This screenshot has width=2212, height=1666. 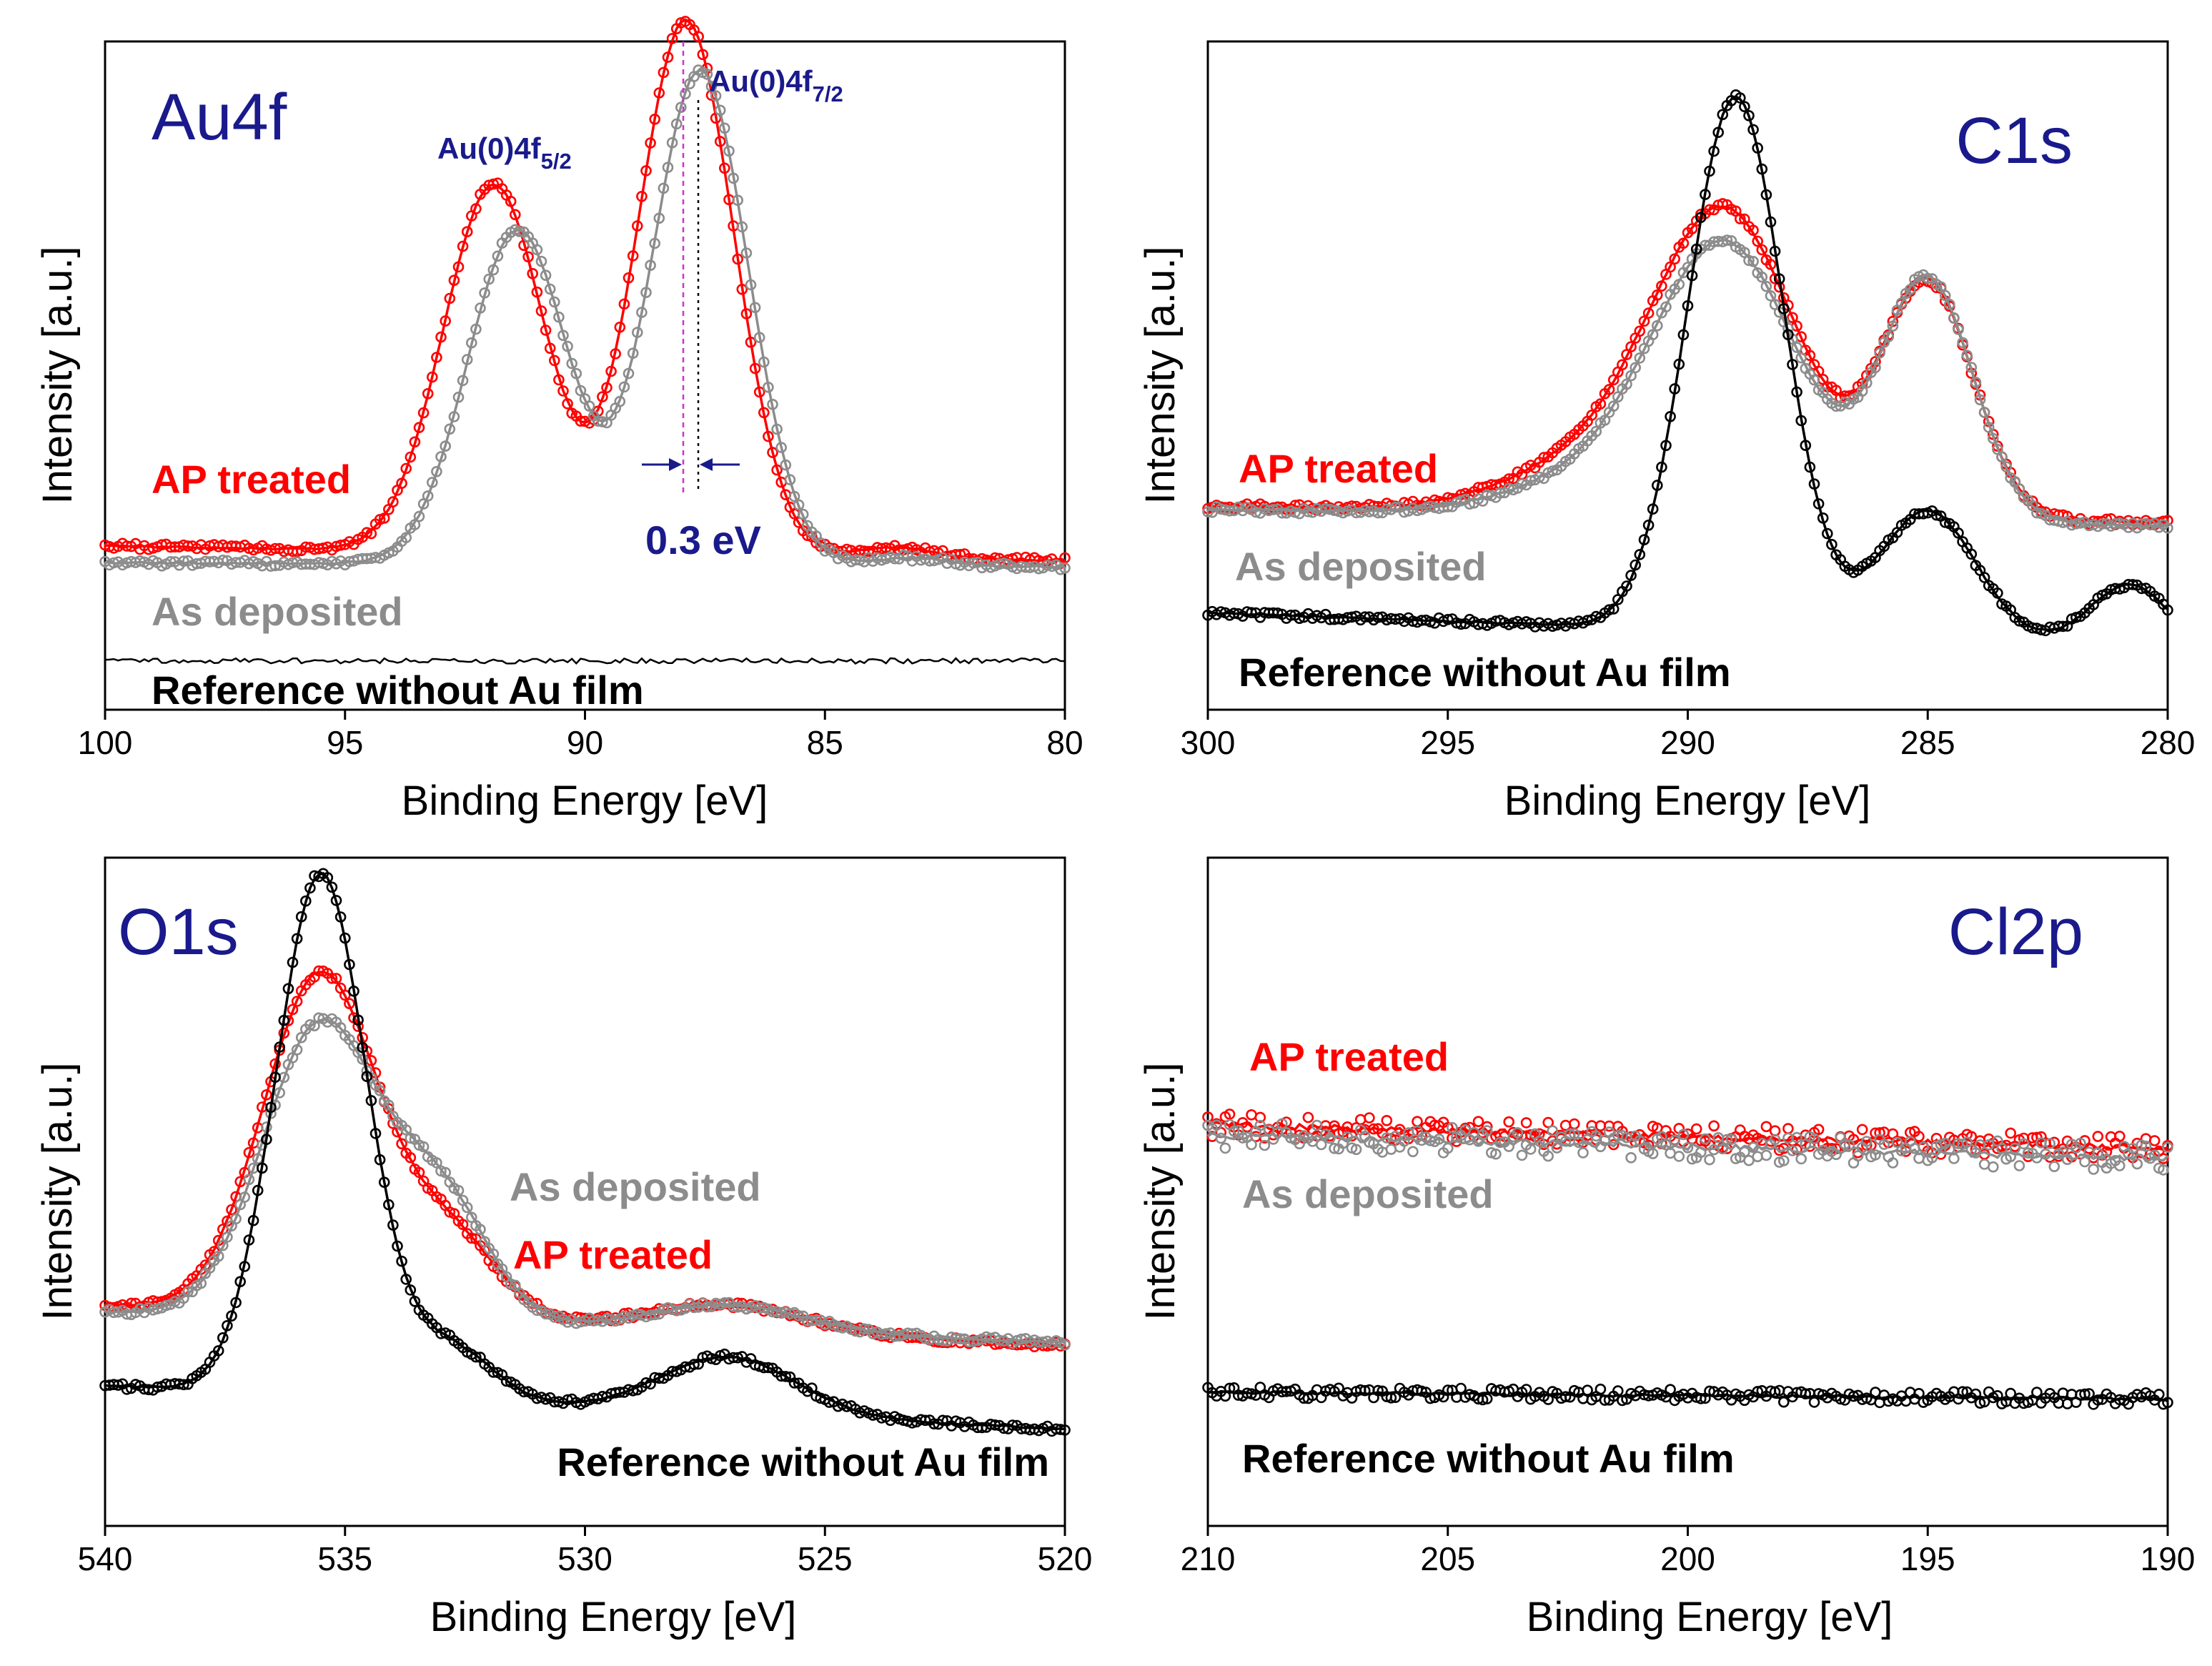 What do you see at coordinates (1361, 566) in the screenshot?
I see `legend-as-deposited: As deposited` at bounding box center [1361, 566].